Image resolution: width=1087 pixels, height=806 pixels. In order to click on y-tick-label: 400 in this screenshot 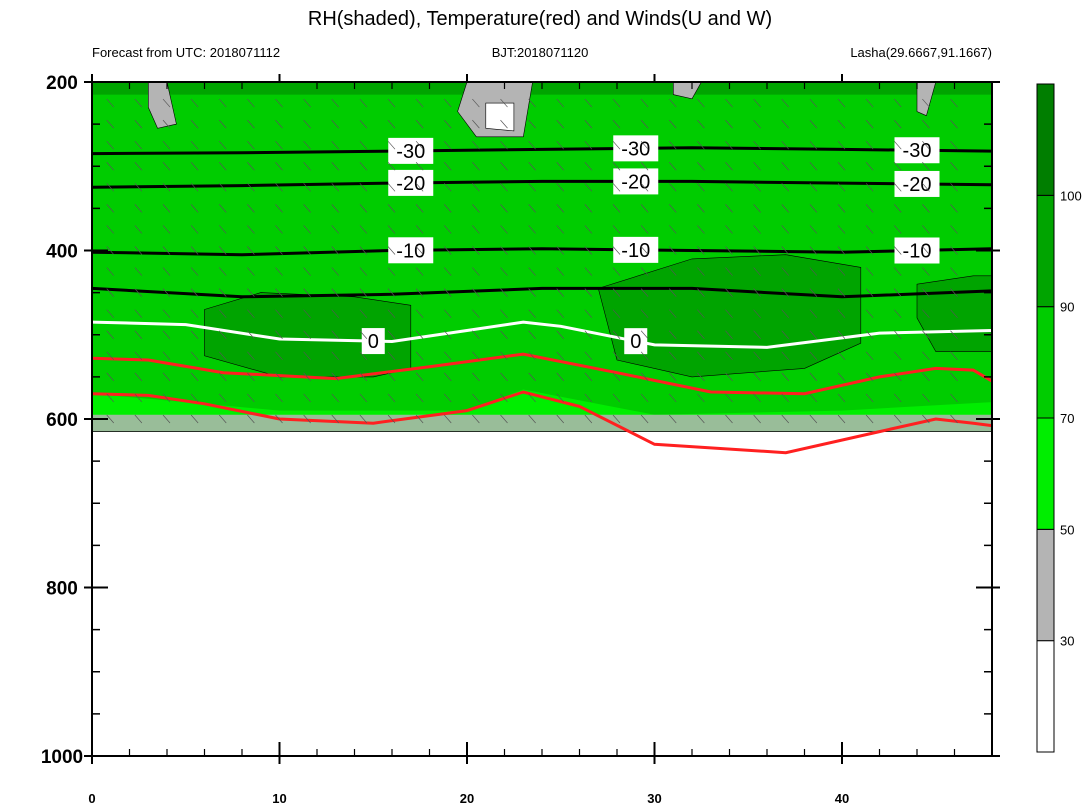, I will do `click(62, 252)`.